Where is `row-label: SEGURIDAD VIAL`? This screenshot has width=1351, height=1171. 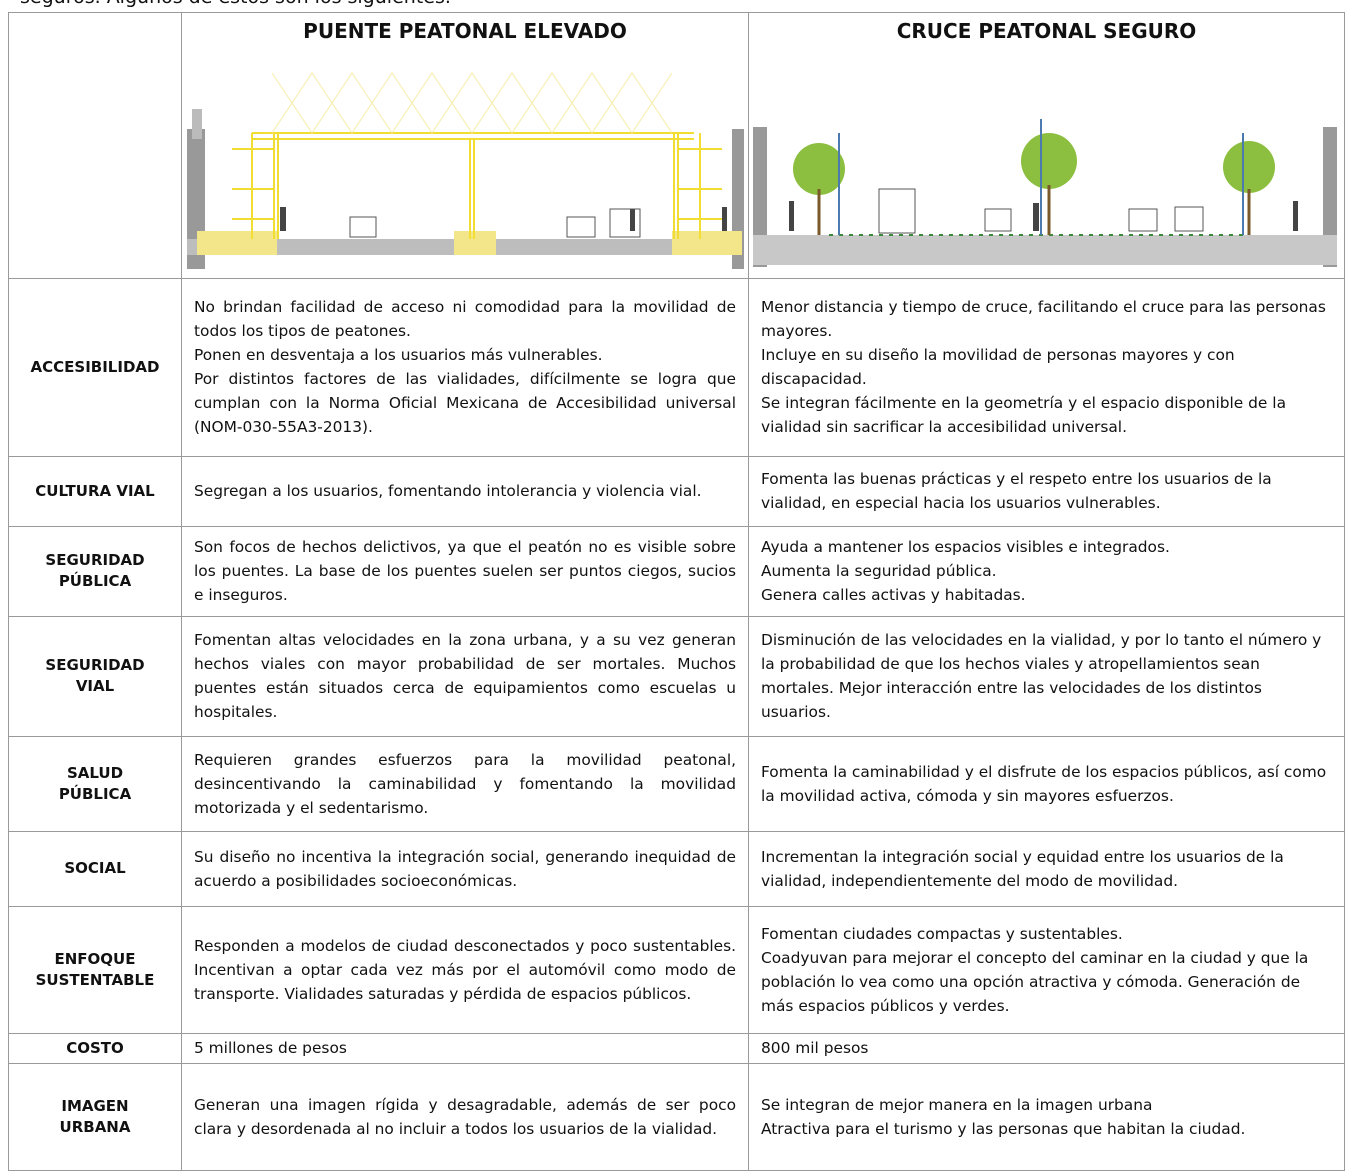 row-label: SEGURIDAD VIAL is located at coordinates (95, 676).